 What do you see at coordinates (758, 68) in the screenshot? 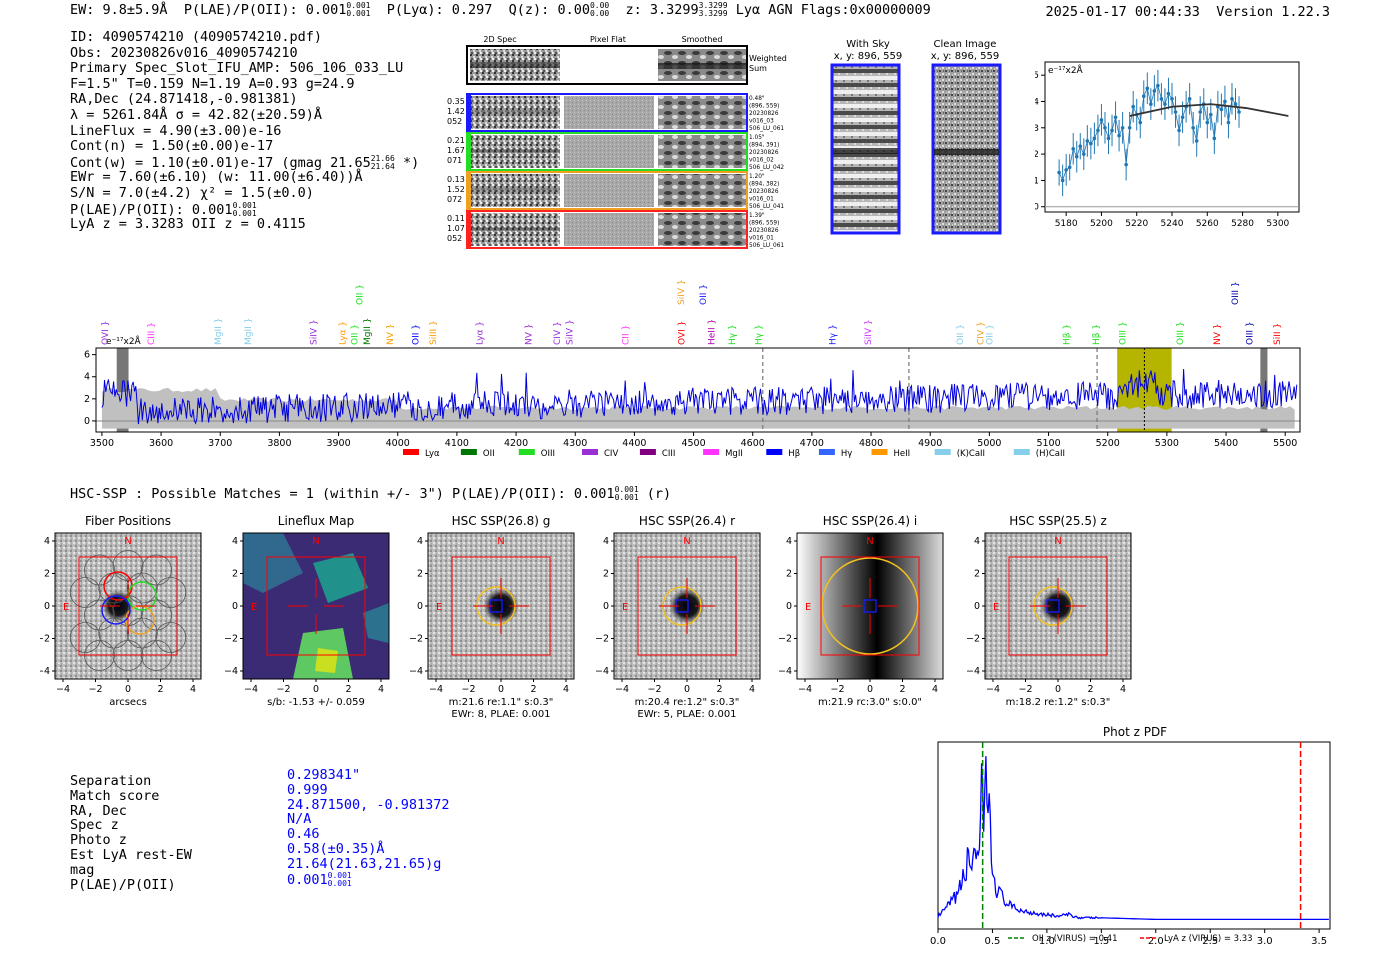
I see `weighted-sum-label2: Sum` at bounding box center [758, 68].